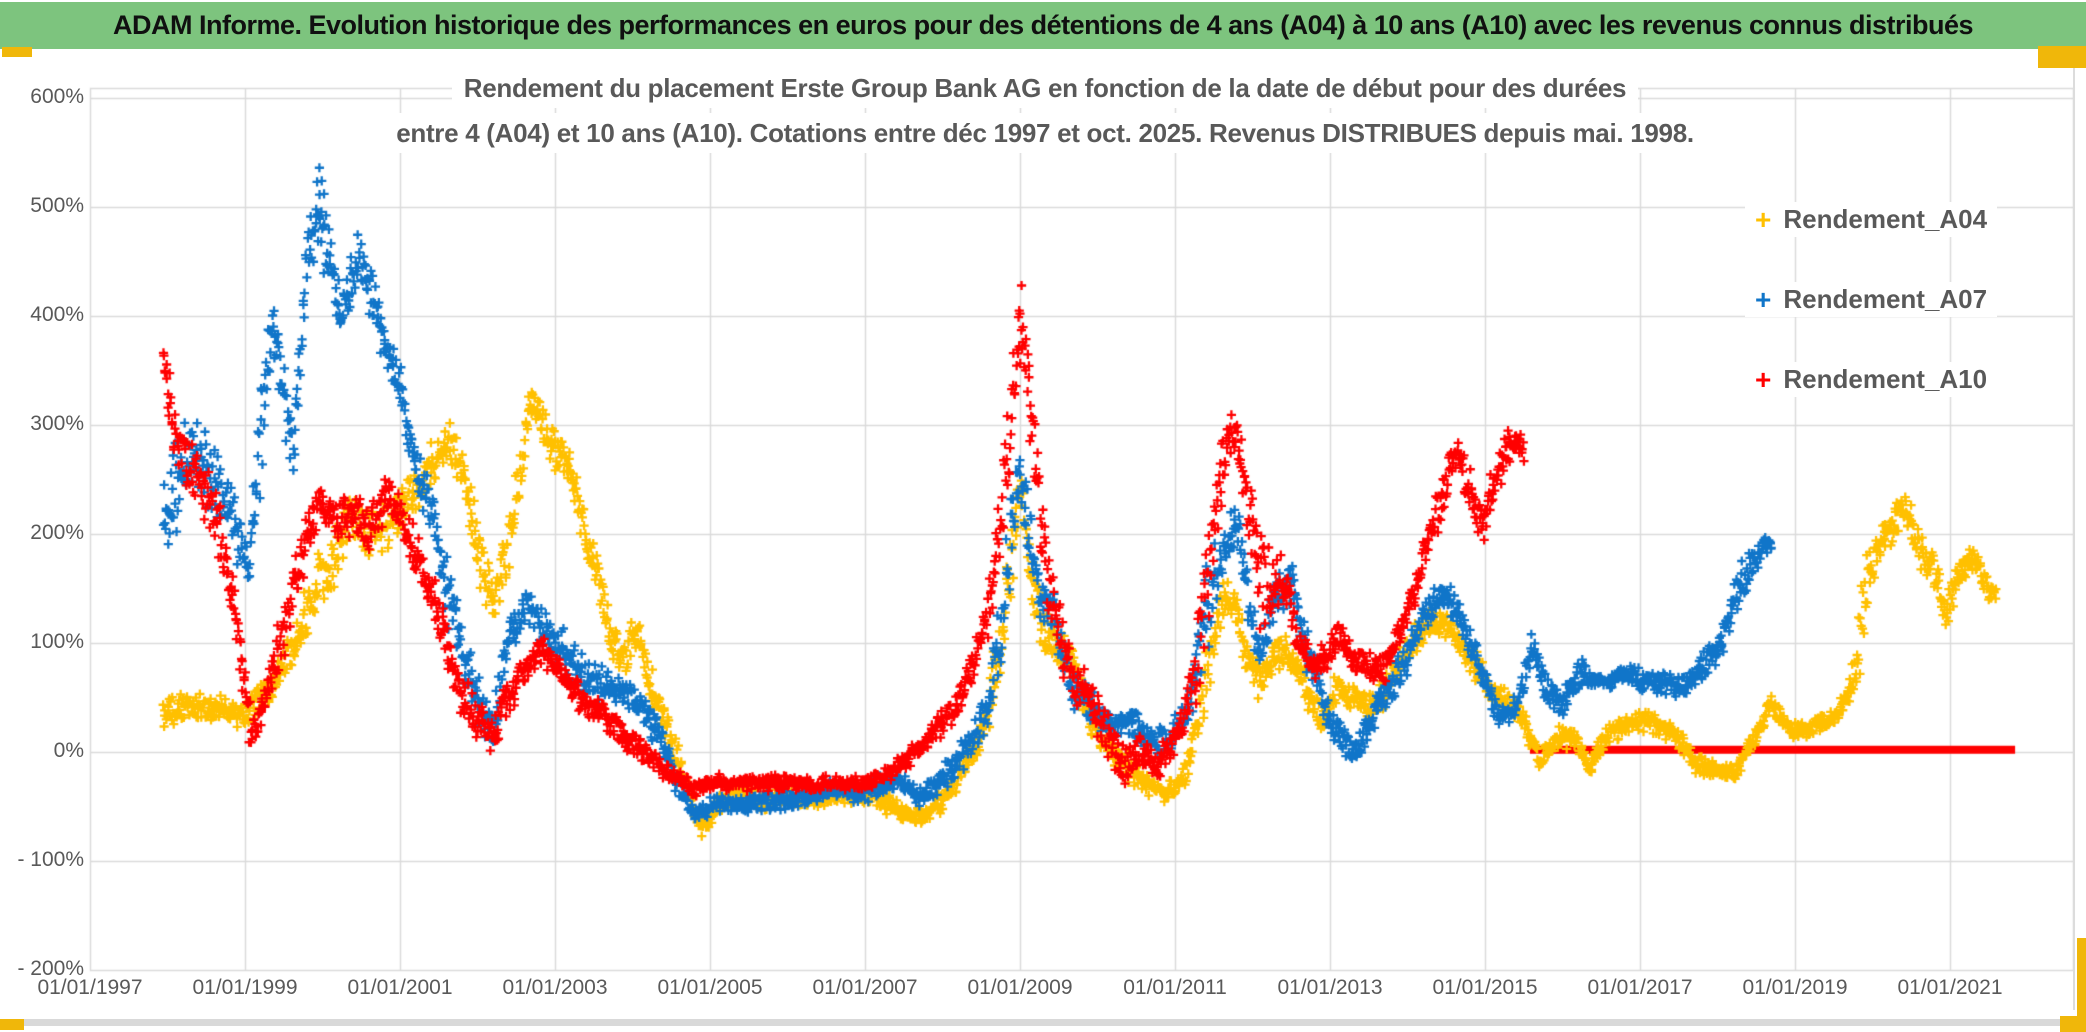 This screenshot has height=1032, width=2086. I want to click on x-axis-tick-label: 01/01/2013, so click(1330, 987).